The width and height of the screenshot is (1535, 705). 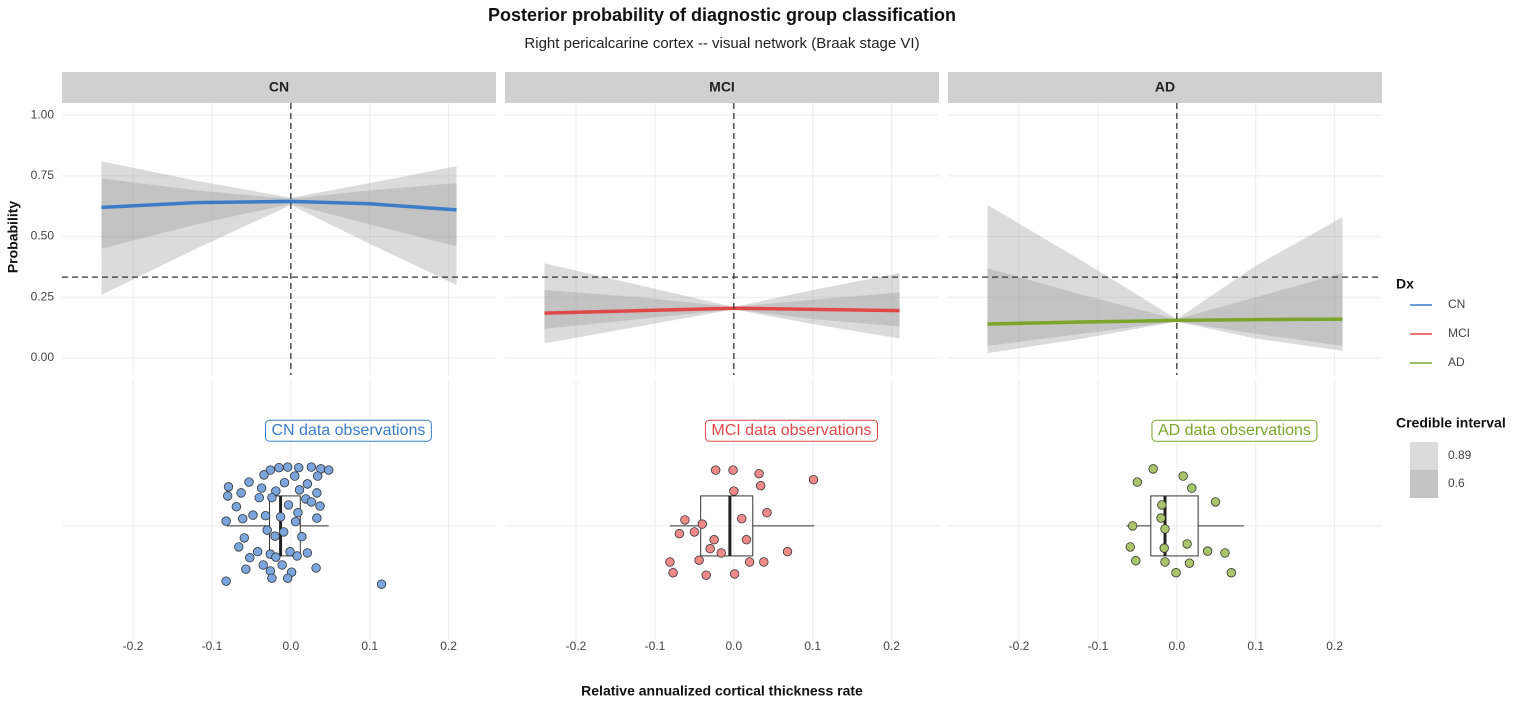 I want to click on observation-label: CN data observations, so click(x=349, y=430).